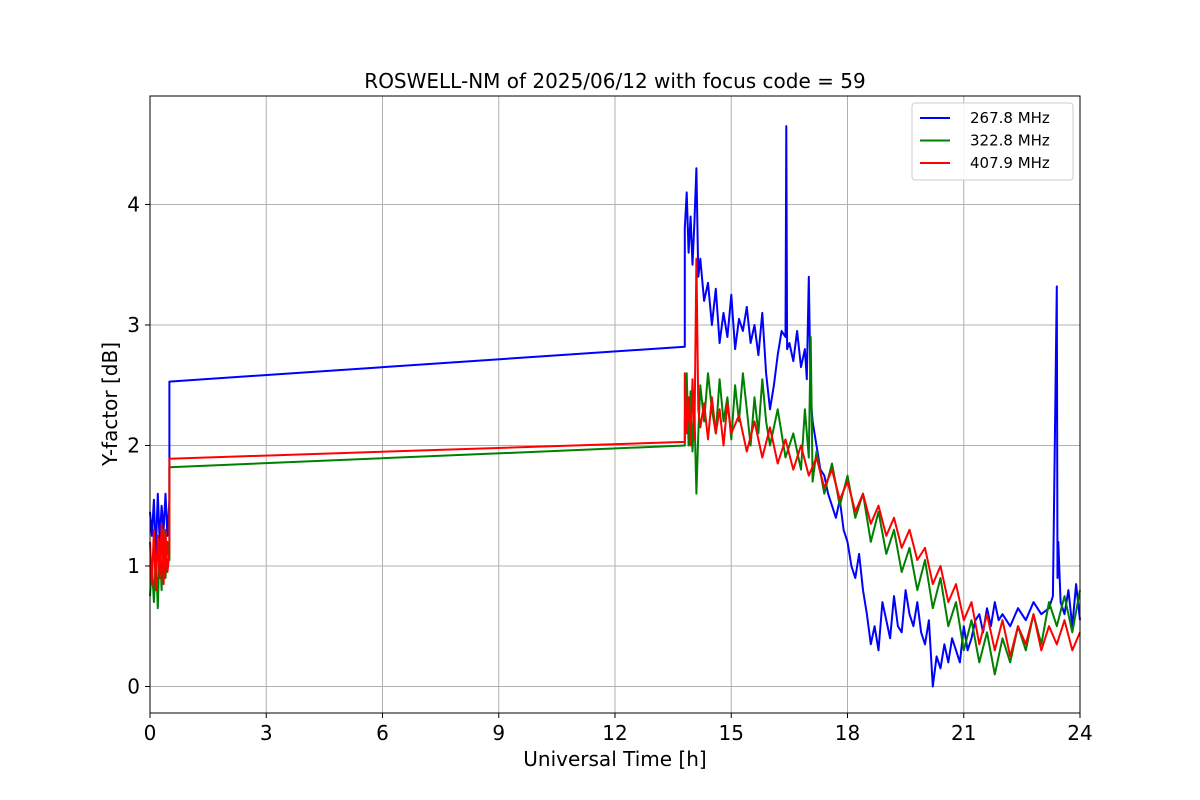 Image resolution: width=1200 pixels, height=800 pixels. What do you see at coordinates (963, 733) in the screenshot?
I see `x-tick-label: 21` at bounding box center [963, 733].